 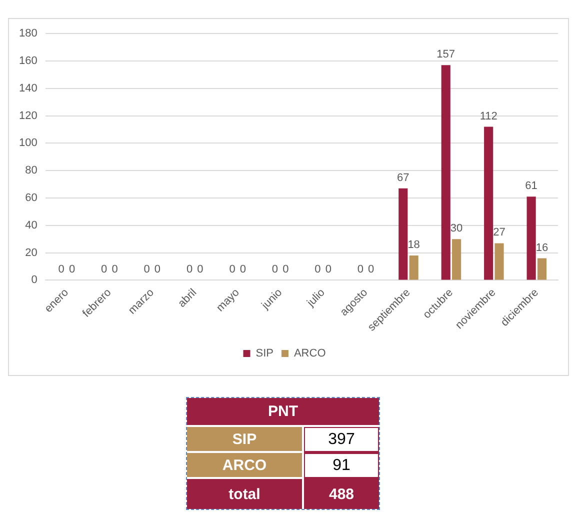 What do you see at coordinates (316, 298) in the screenshot?
I see `x-tick-label: julio` at bounding box center [316, 298].